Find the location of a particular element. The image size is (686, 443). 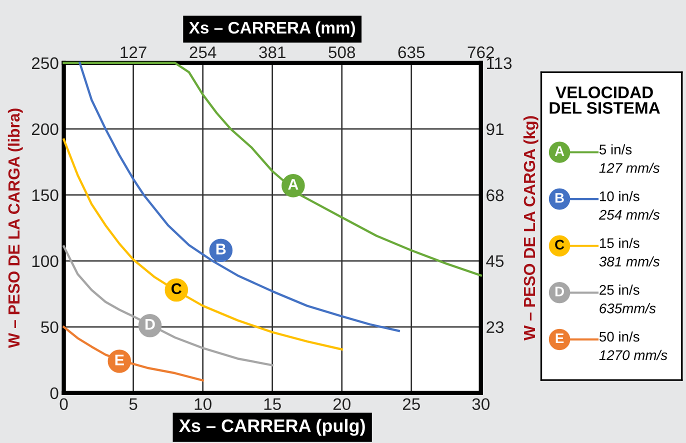

y-tick-label: 250 is located at coordinates (45, 63).